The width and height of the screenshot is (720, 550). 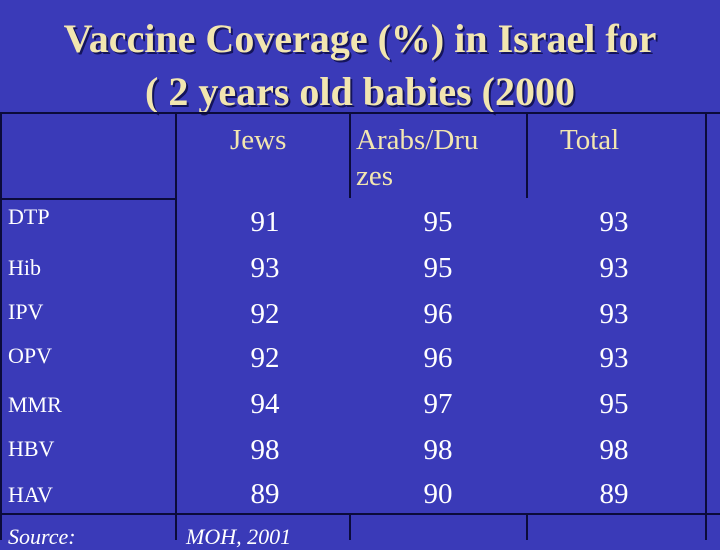 I want to click on title-line-1: Vaccine Coverage (%) in Israel for, so click(x=360, y=38).